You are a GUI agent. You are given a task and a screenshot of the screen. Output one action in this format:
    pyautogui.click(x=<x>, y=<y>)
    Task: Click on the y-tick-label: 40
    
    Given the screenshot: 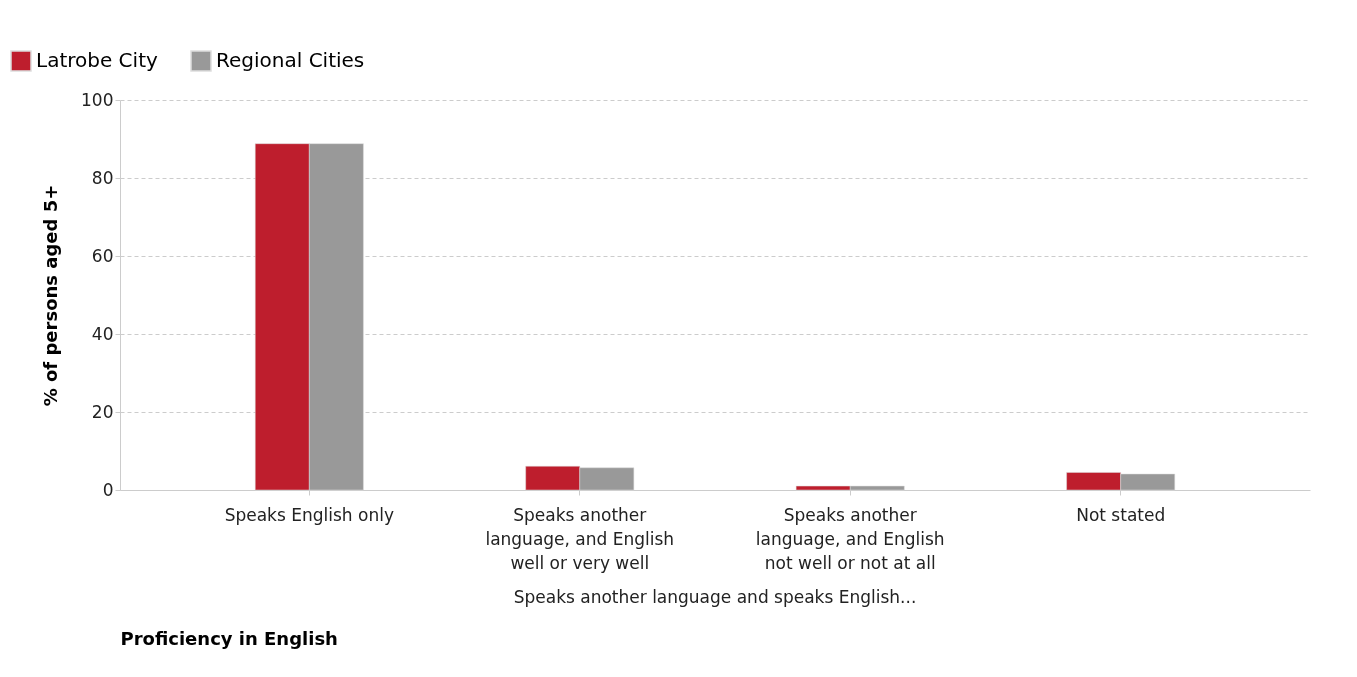 What is the action you would take?
    pyautogui.click(x=102, y=333)
    